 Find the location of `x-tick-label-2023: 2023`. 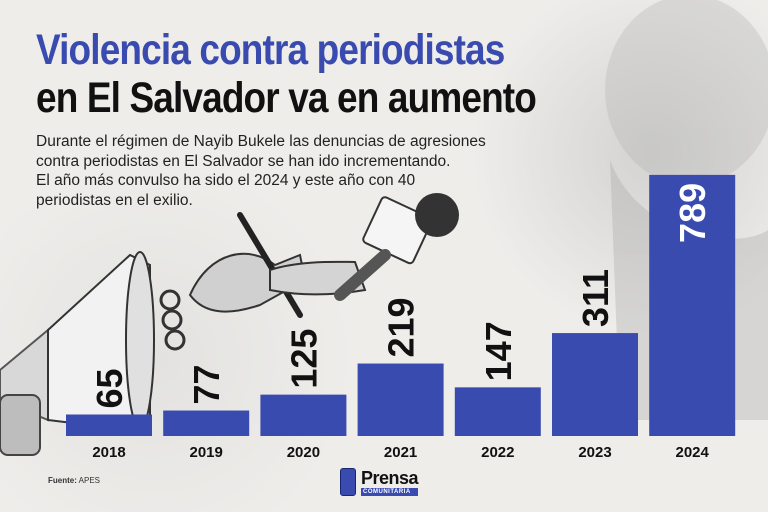

x-tick-label-2023: 2023 is located at coordinates (594, 452).